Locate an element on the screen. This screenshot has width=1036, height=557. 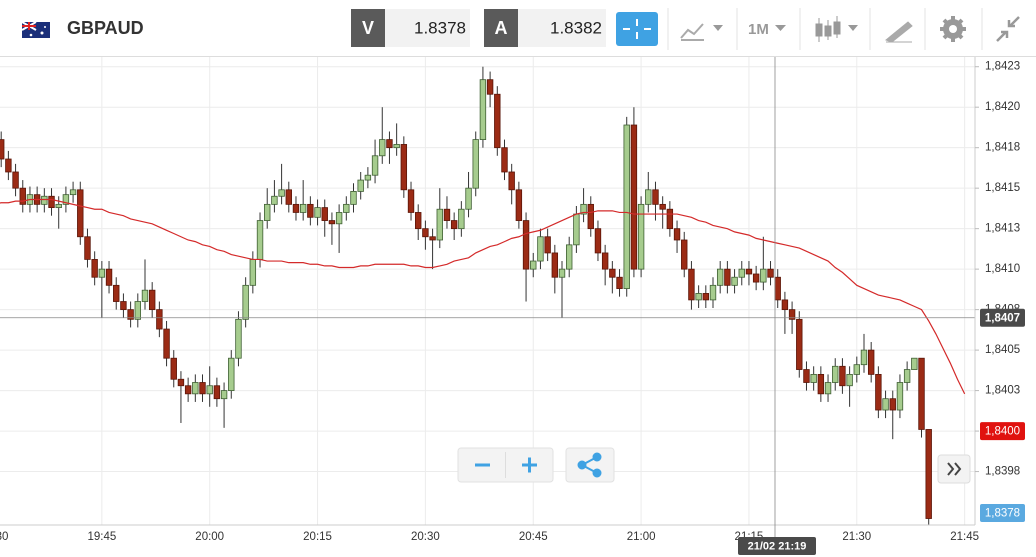
zoom-in-button is located at coordinates (529, 465).